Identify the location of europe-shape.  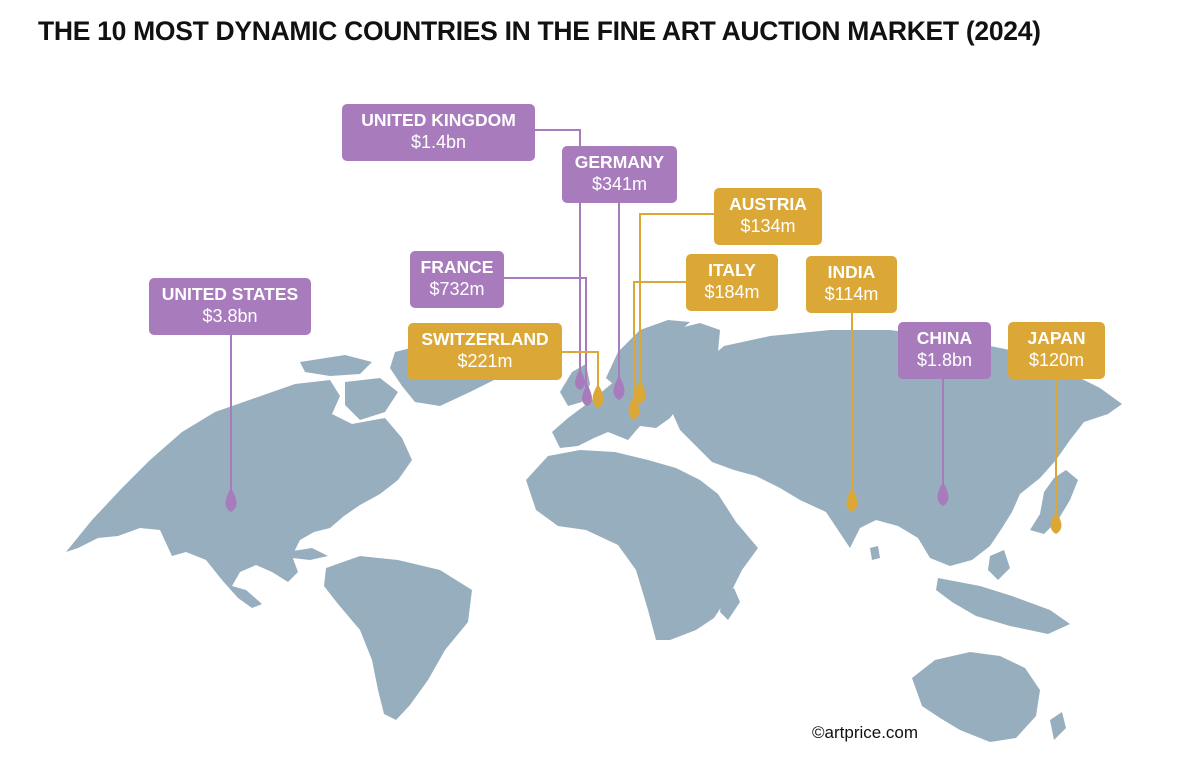
(636, 385).